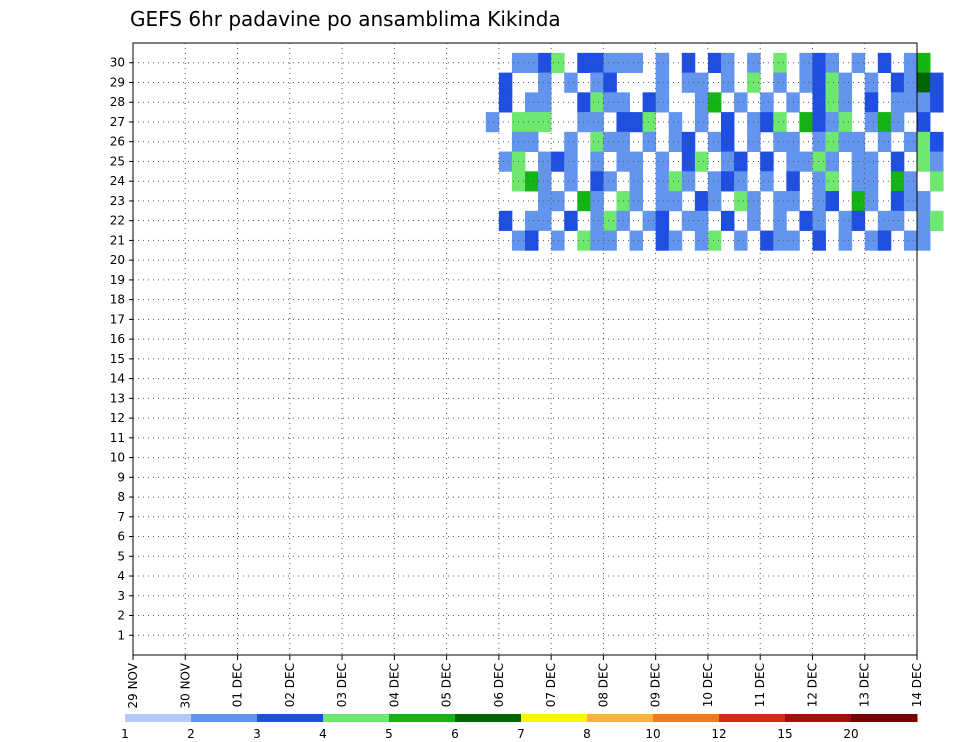  I want to click on colorbar-label: 8, so click(587, 734).